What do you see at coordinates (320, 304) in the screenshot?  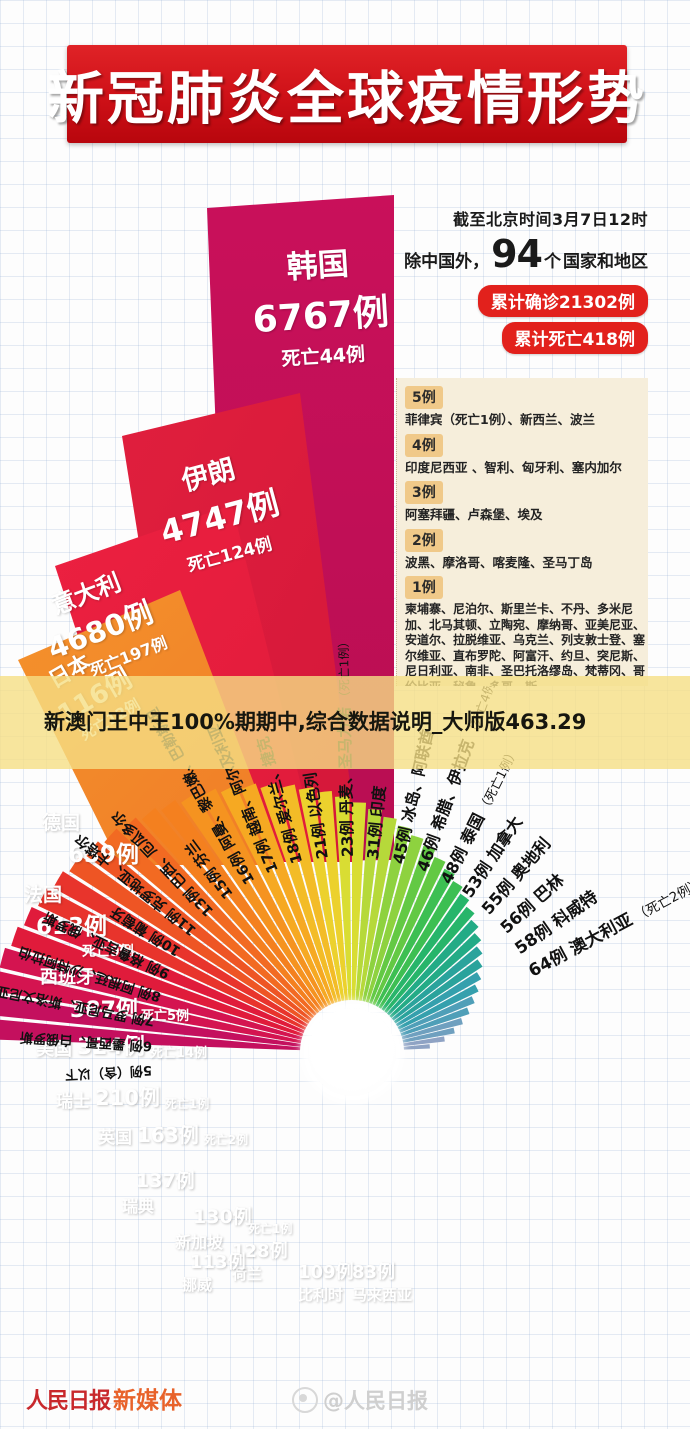 I see `bar-label-korea: 韩国 6767例 死亡44例` at bounding box center [320, 304].